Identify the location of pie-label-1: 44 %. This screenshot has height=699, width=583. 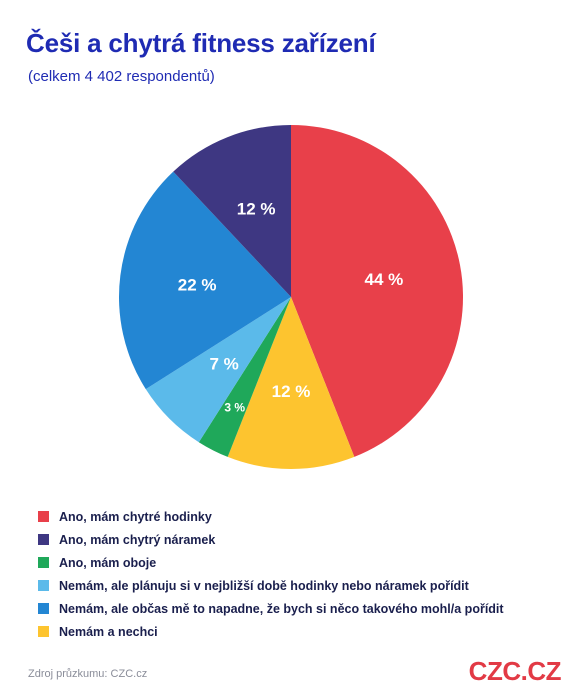
(384, 279).